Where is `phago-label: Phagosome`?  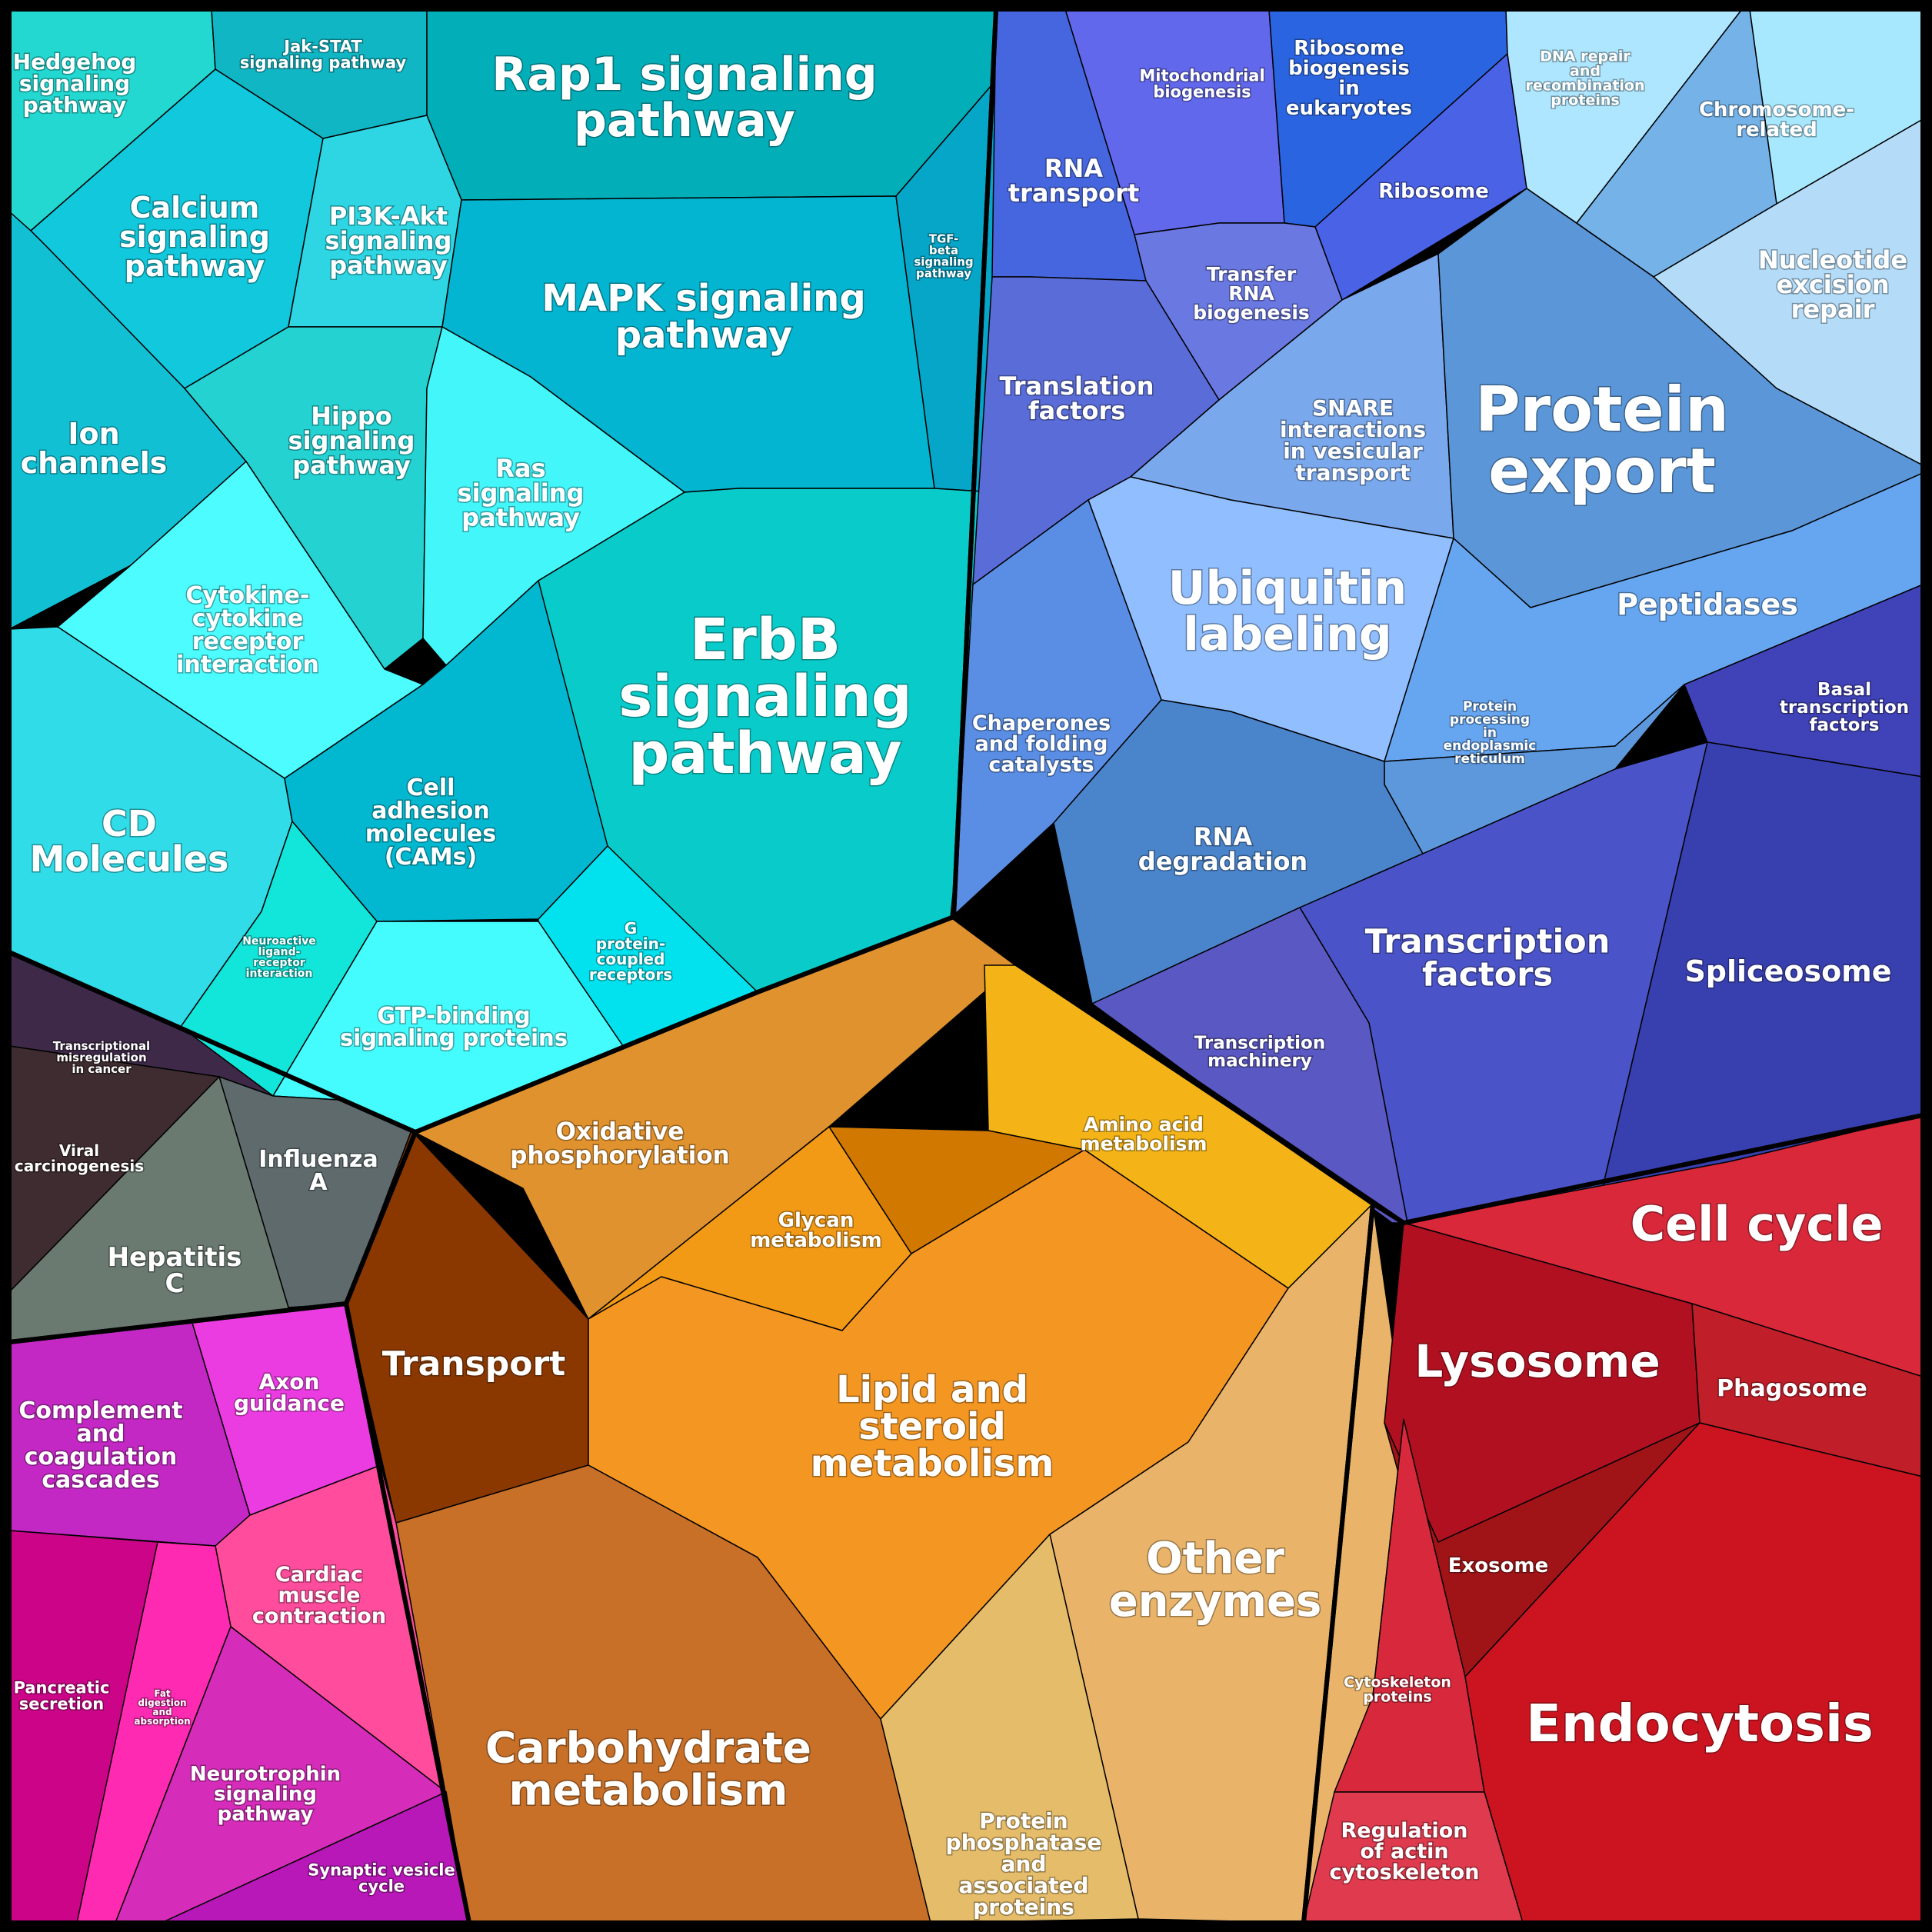
phago-label: Phagosome is located at coordinates (1792, 1388).